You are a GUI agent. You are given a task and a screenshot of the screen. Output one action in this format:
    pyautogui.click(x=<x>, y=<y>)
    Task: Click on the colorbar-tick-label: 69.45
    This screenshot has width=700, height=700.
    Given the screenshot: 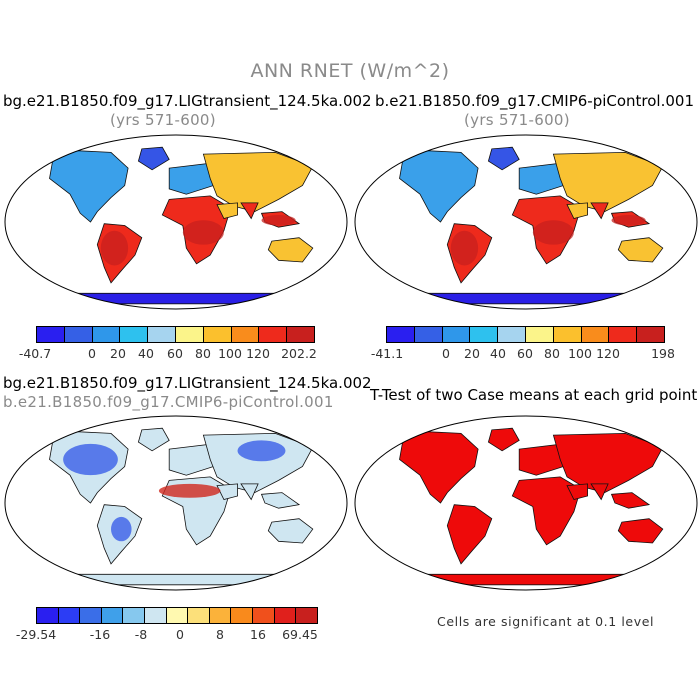 What is the action you would take?
    pyautogui.click(x=300, y=634)
    